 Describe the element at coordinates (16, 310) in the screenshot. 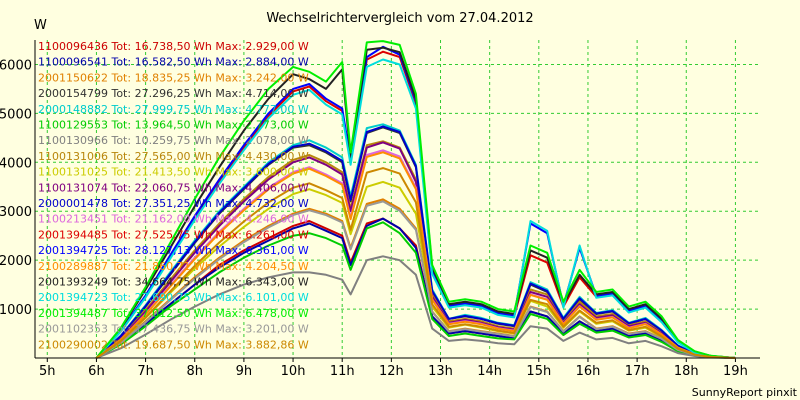

I see `y-tick-label: 1000` at that location.